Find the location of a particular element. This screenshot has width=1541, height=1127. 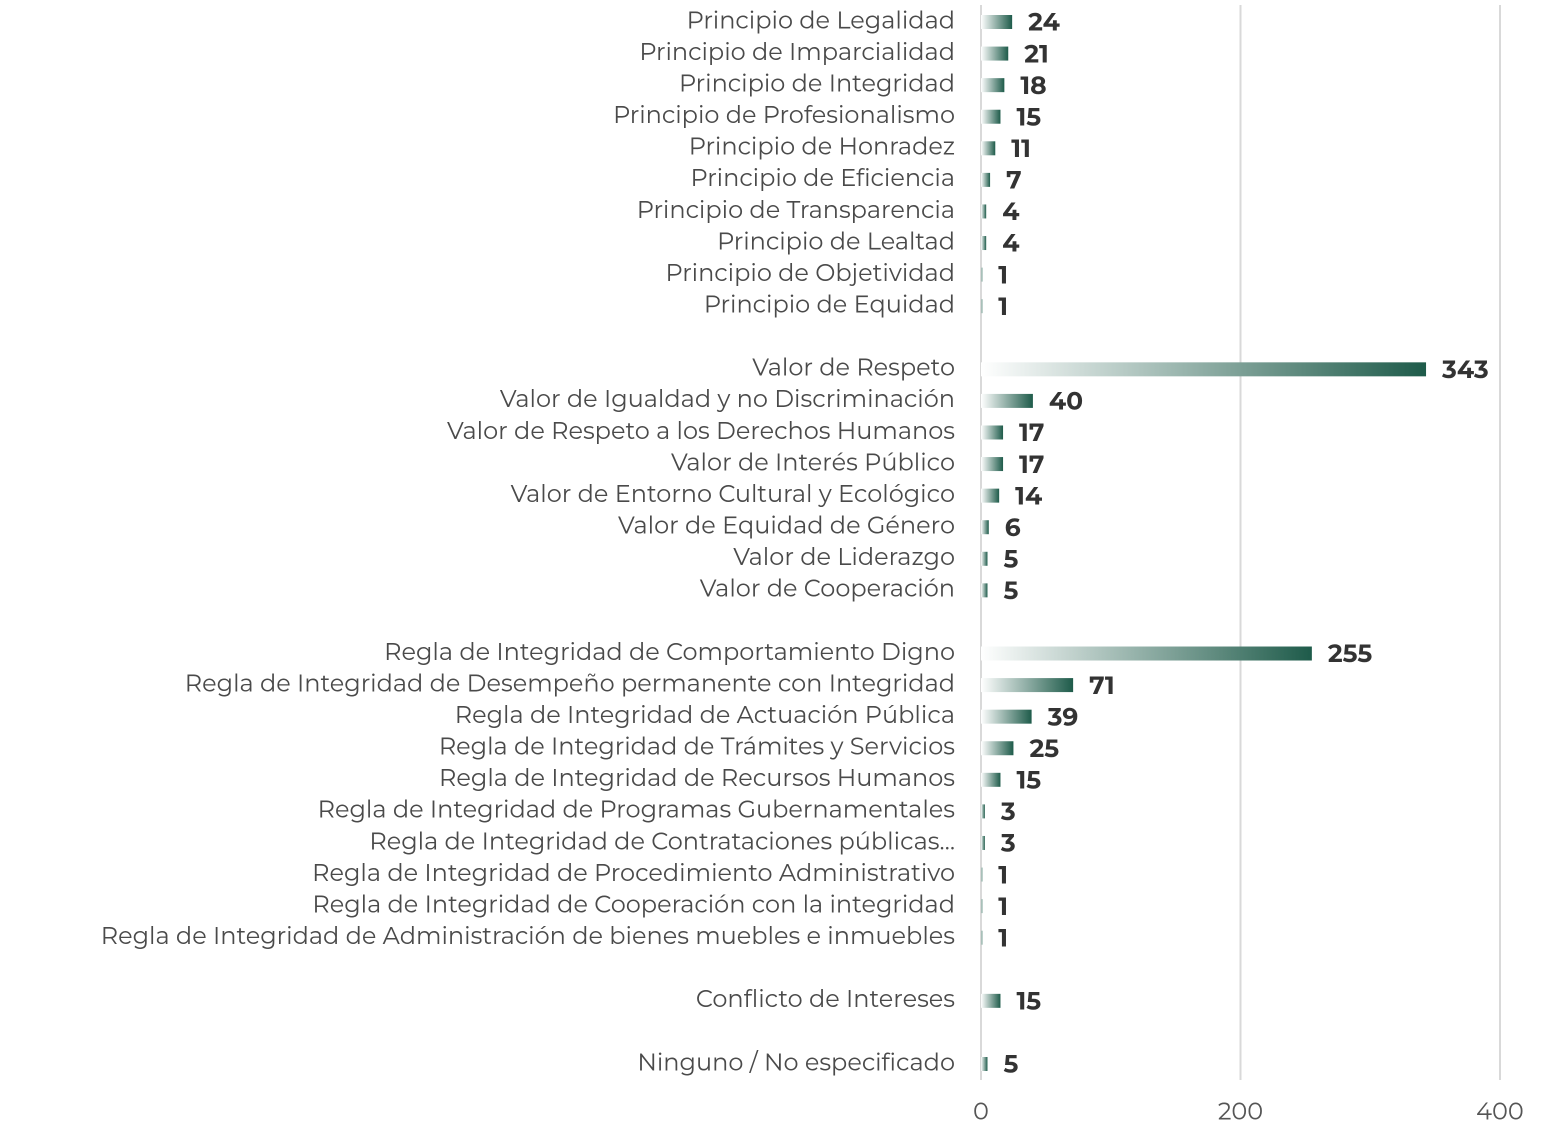

y-tick-label: Principio de Legalidad is located at coordinates (821, 20).